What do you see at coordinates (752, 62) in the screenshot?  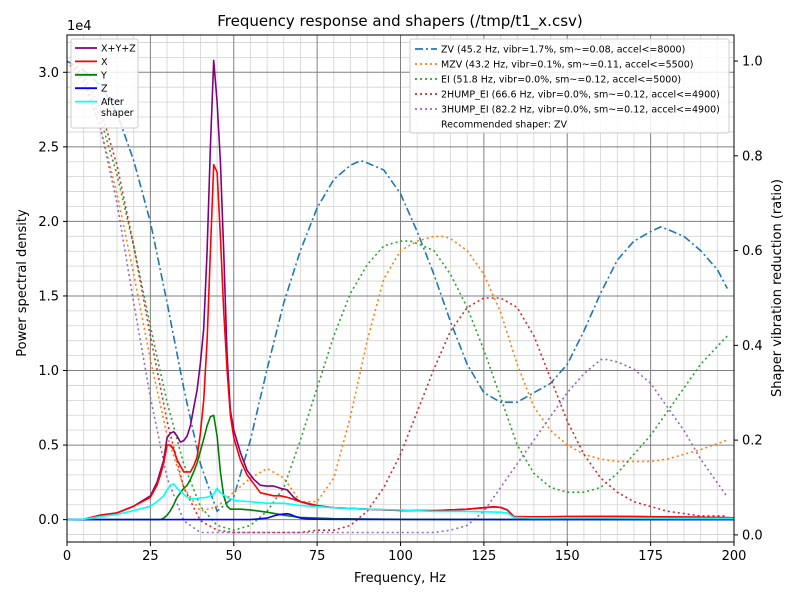 I see `y2-tick-label: 1.0` at bounding box center [752, 62].